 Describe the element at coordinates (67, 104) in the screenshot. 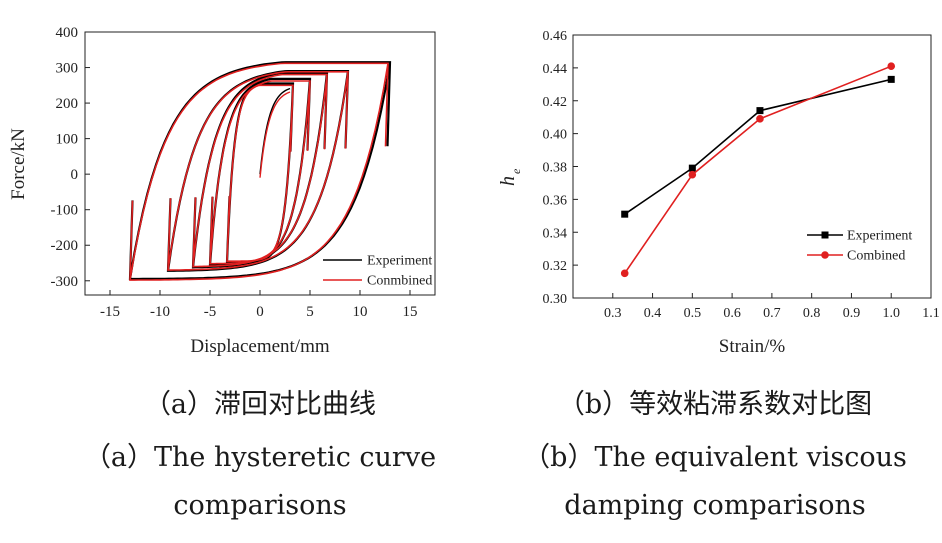

I see `hysteretic-y-tick-label: 200` at that location.